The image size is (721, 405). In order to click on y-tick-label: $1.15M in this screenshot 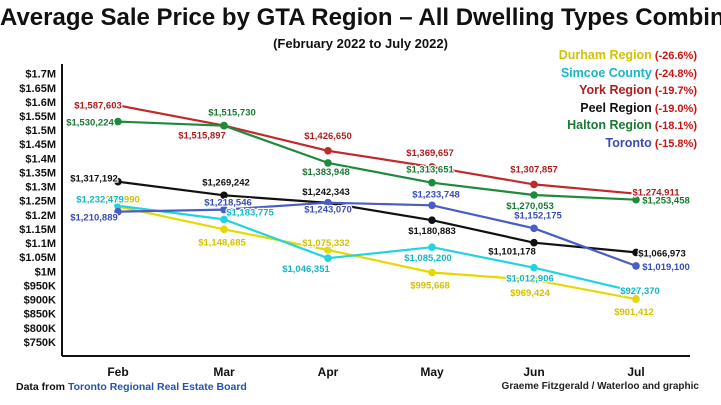, I will do `click(37, 230)`.